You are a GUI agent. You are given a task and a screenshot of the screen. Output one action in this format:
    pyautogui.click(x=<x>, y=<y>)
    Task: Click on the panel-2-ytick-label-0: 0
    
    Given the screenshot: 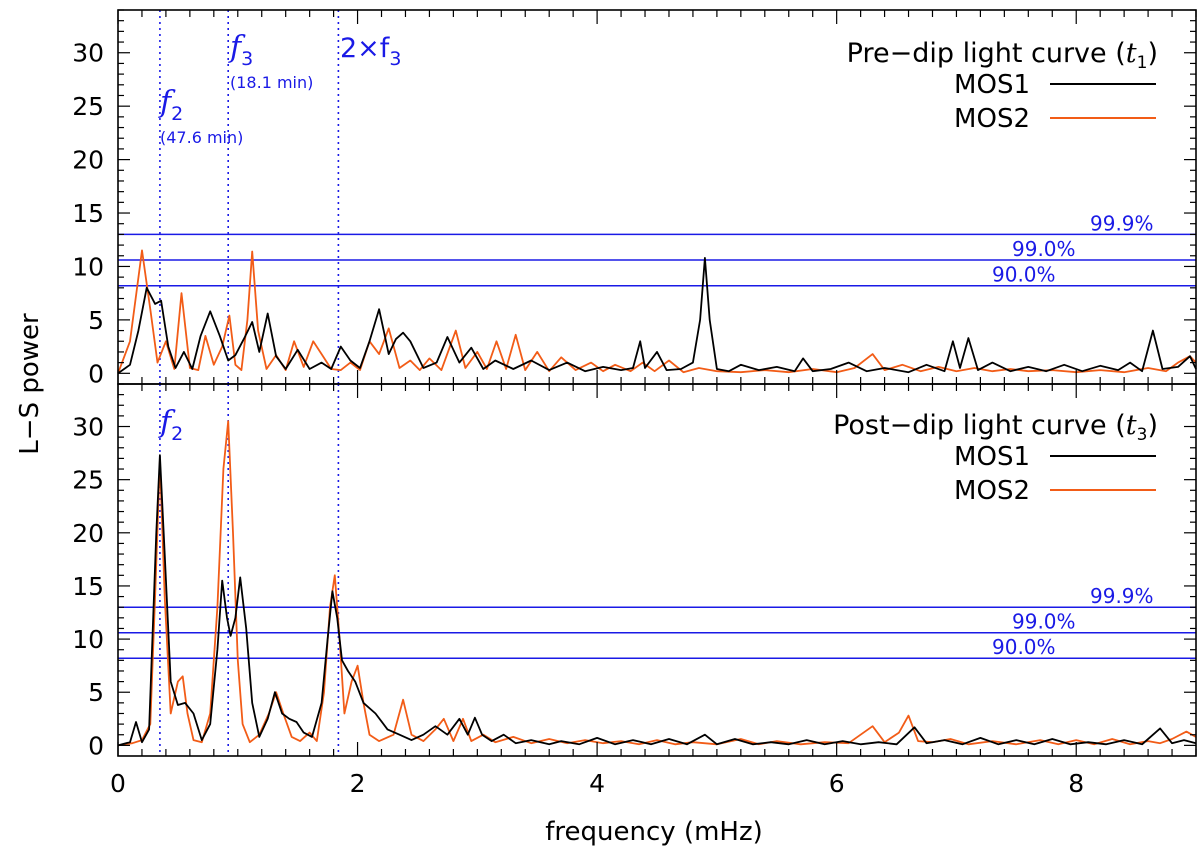 What is the action you would take?
    pyautogui.click(x=96, y=745)
    